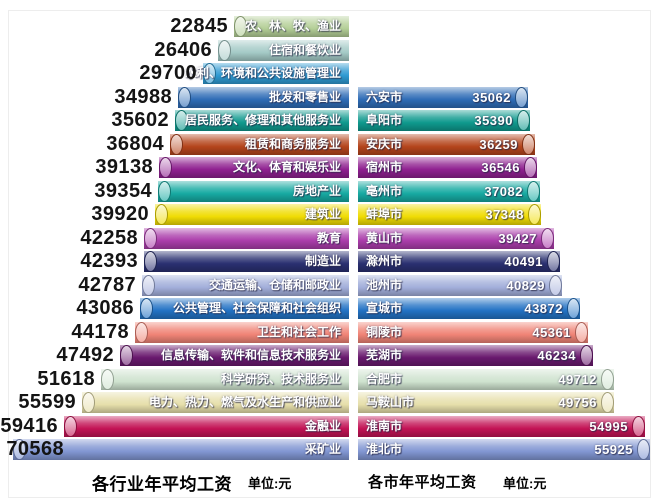 This screenshot has width=654, height=501. What do you see at coordinates (267, 73) in the screenshot?
I see `industry-bar: 水利、环境和公共设施管理业` at bounding box center [267, 73].